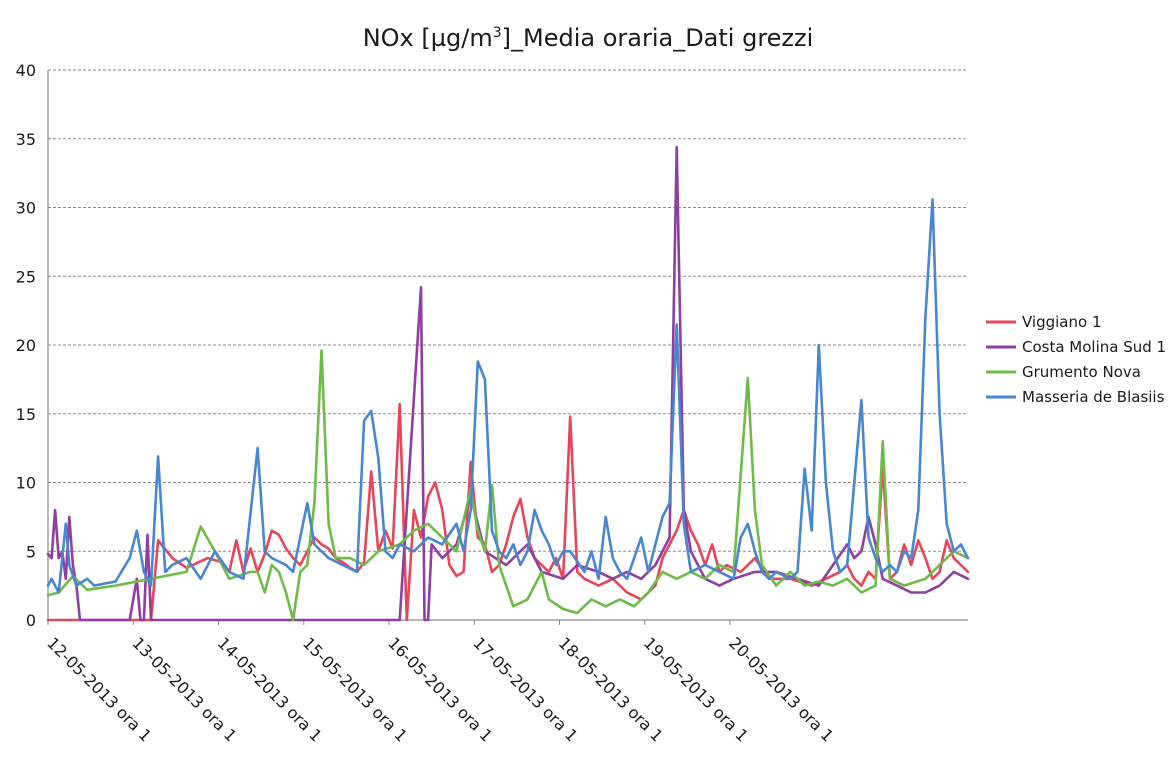 The image size is (1174, 769). What do you see at coordinates (31, 551) in the screenshot?
I see `y-tick-label: 5` at bounding box center [31, 551].